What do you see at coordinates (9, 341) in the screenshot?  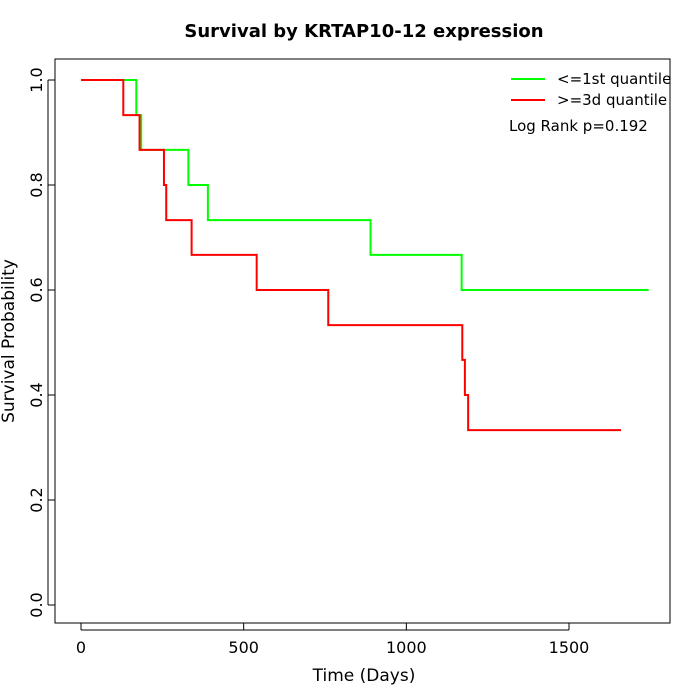 I see `y-axis-label: Survival Probability` at bounding box center [9, 341].